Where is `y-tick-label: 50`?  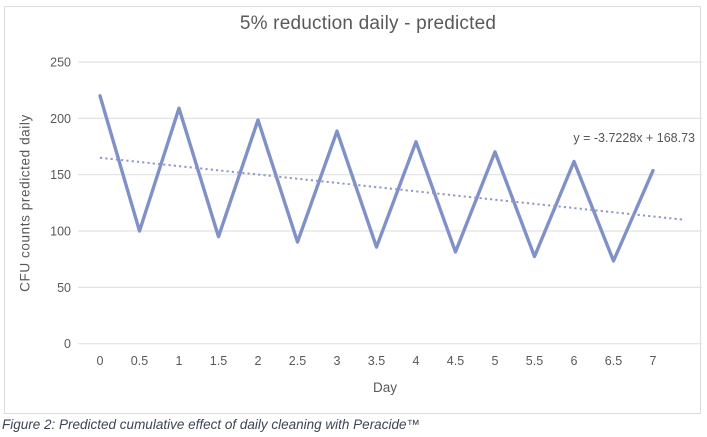
y-tick-label: 50 is located at coordinates (64, 288).